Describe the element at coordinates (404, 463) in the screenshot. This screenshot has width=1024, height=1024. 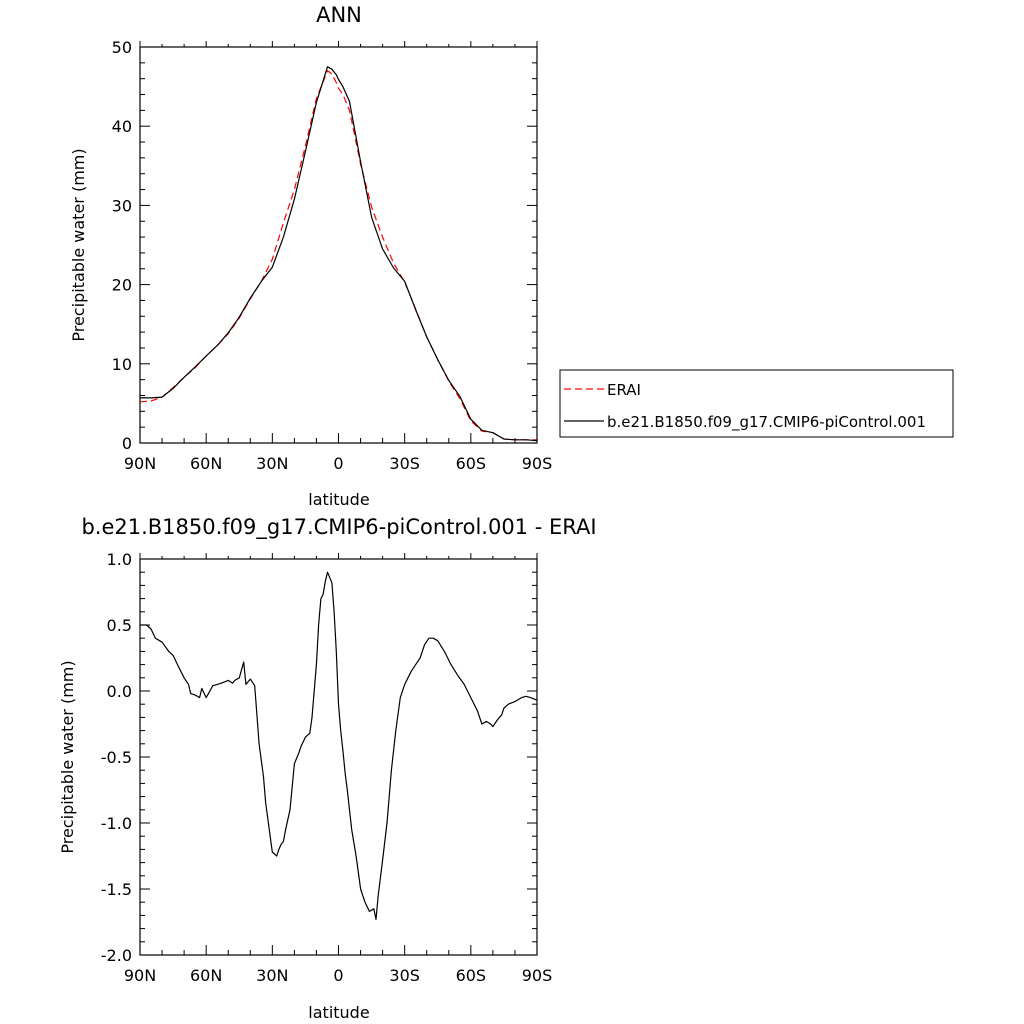
I see `top-x-tick-label: 30S` at that location.